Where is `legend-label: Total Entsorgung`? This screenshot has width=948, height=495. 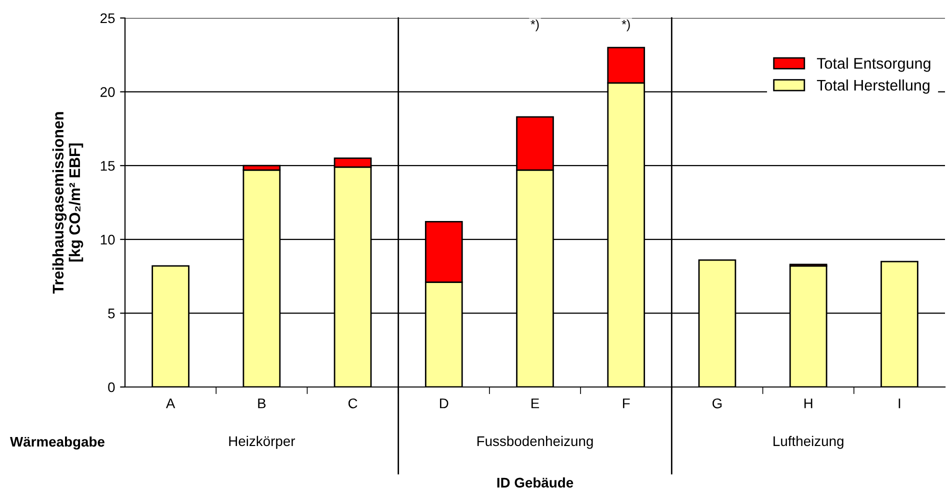
legend-label: Total Entsorgung is located at coordinates (873, 65).